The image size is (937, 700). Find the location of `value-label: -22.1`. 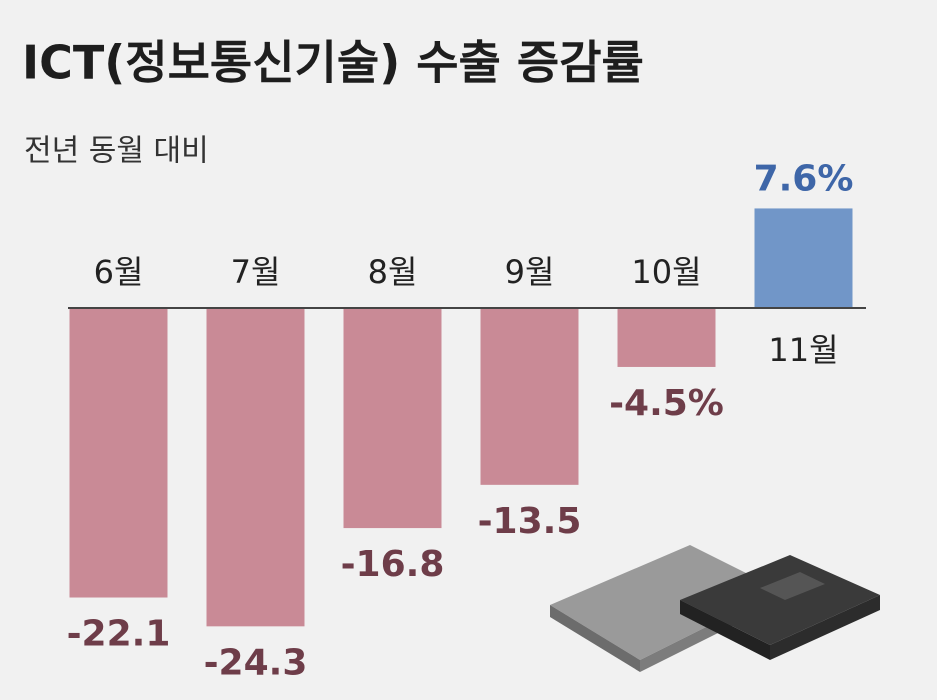

value-label: -22.1 is located at coordinates (119, 634).